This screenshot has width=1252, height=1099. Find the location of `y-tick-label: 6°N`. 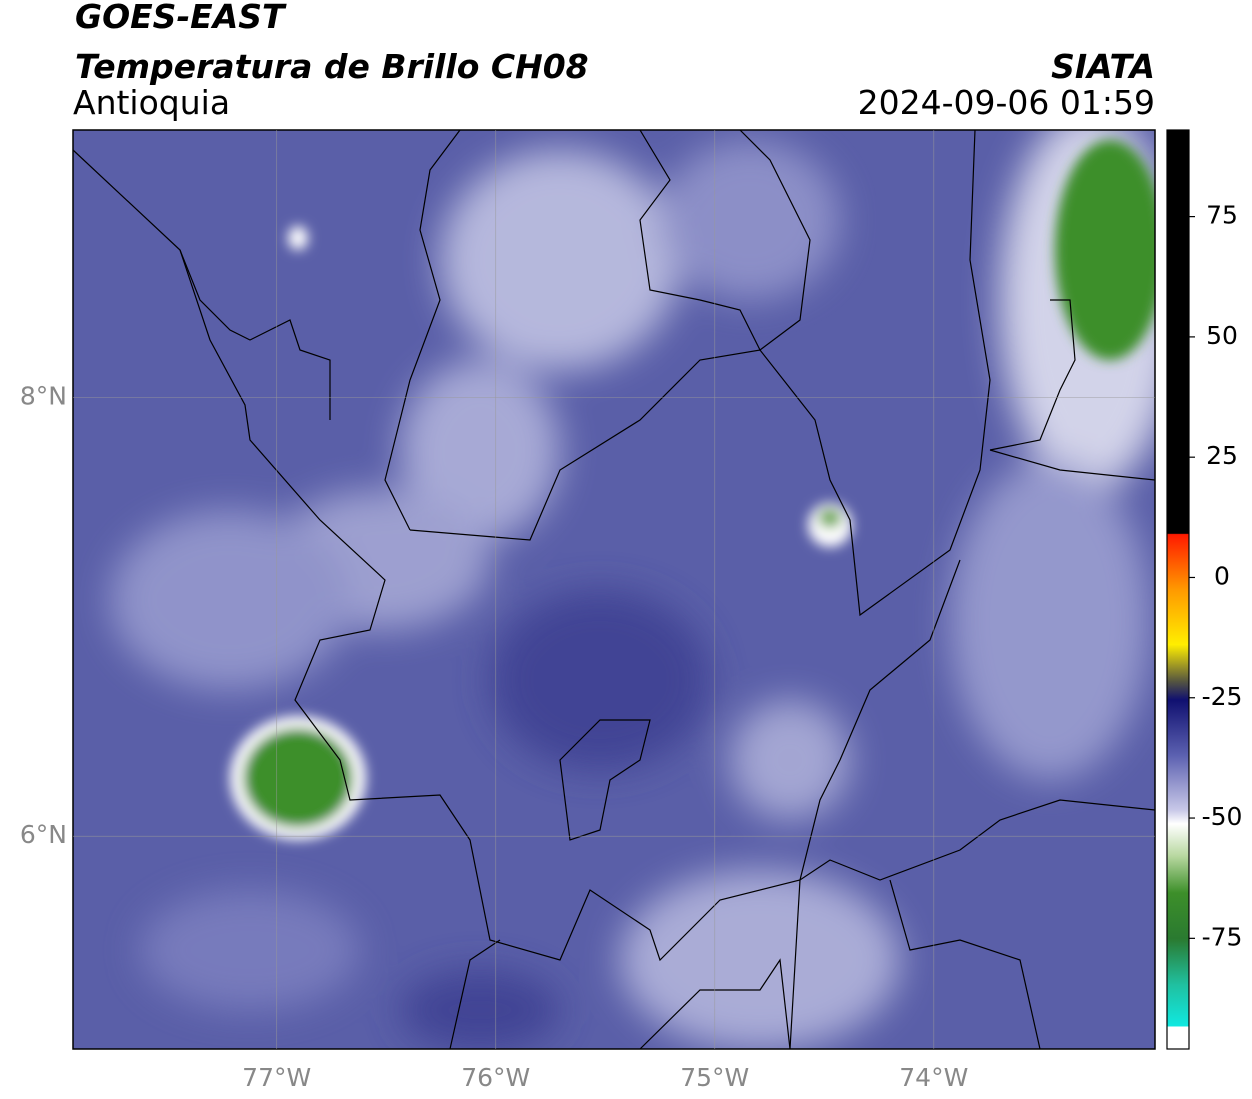

y-tick-label: 6°N is located at coordinates (43, 834).